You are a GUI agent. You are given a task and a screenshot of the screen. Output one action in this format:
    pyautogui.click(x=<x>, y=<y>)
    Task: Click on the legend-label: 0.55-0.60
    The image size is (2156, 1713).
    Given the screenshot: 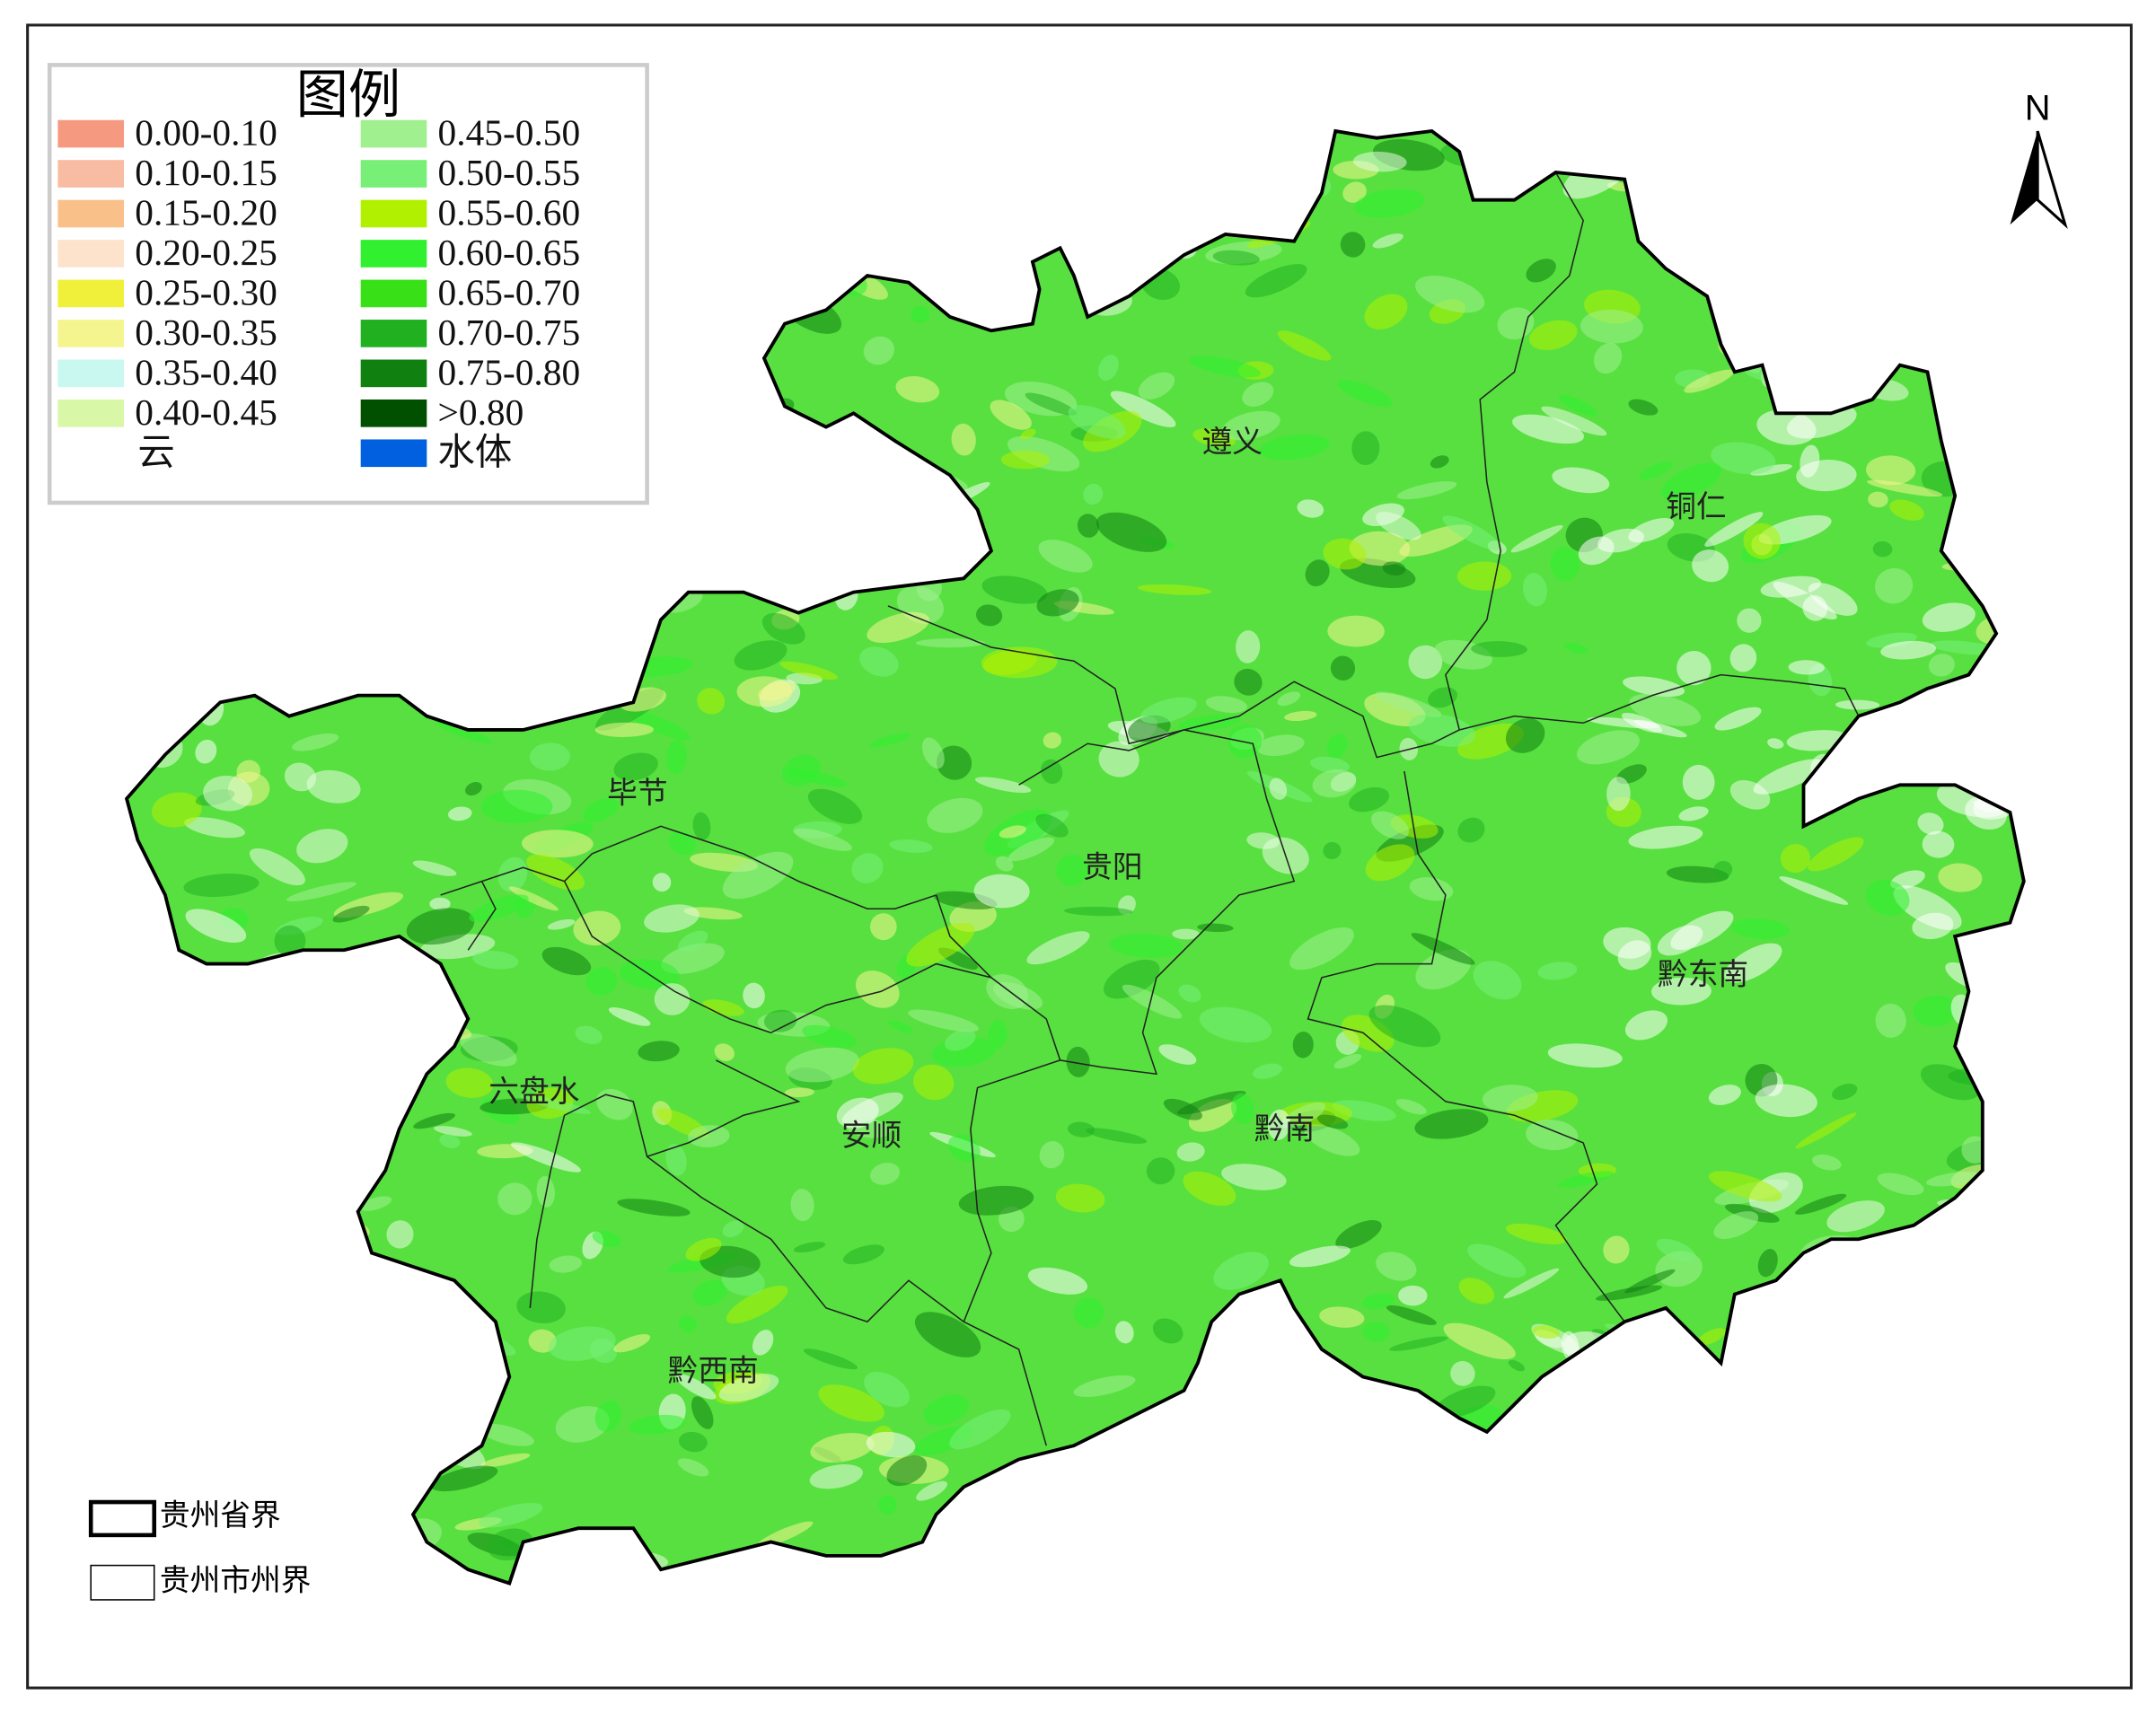 What is the action you would take?
    pyautogui.click(x=509, y=213)
    